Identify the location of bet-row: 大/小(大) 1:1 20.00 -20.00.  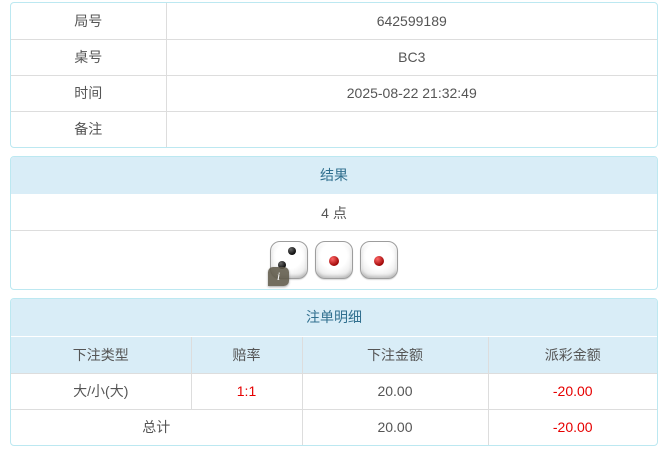
(334, 391).